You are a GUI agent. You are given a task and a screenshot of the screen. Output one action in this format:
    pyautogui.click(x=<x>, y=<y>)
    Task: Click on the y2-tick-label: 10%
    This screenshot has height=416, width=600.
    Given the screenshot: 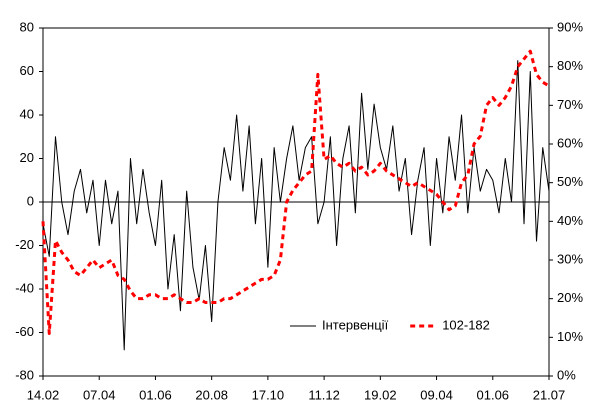 What is the action you would take?
    pyautogui.click(x=570, y=336)
    